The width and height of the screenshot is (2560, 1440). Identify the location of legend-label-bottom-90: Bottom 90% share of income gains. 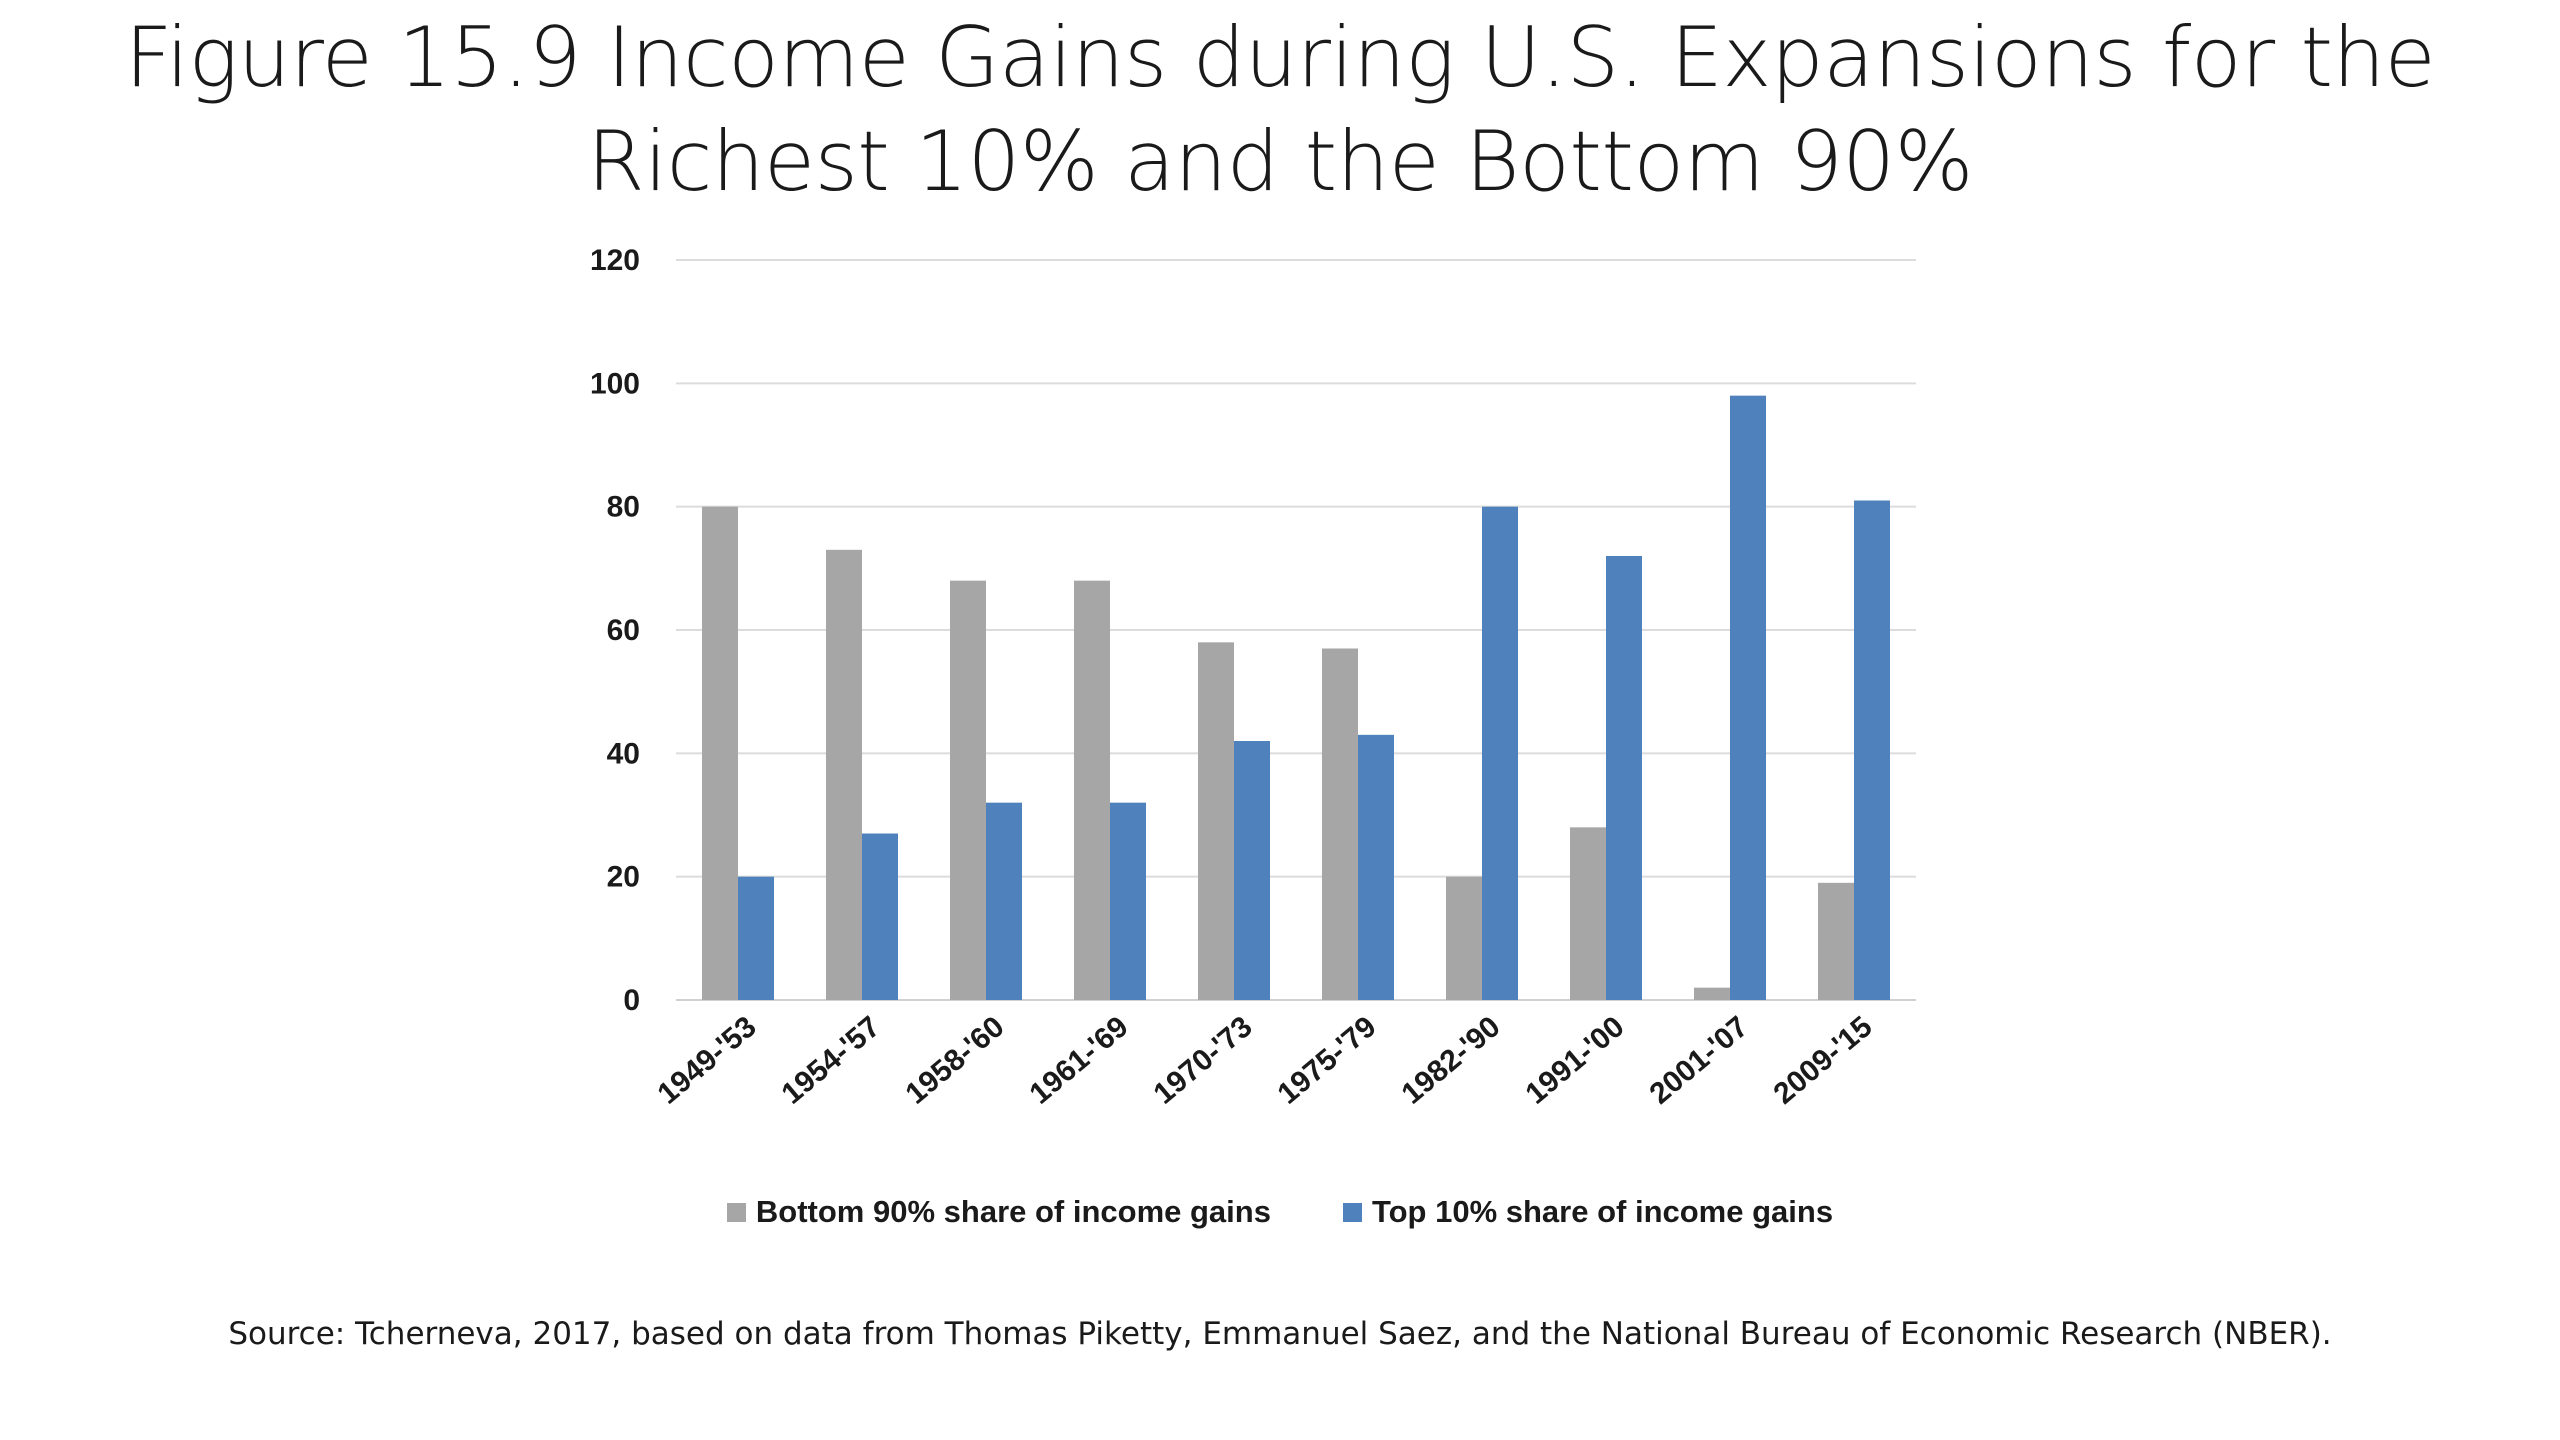
(1013, 1211).